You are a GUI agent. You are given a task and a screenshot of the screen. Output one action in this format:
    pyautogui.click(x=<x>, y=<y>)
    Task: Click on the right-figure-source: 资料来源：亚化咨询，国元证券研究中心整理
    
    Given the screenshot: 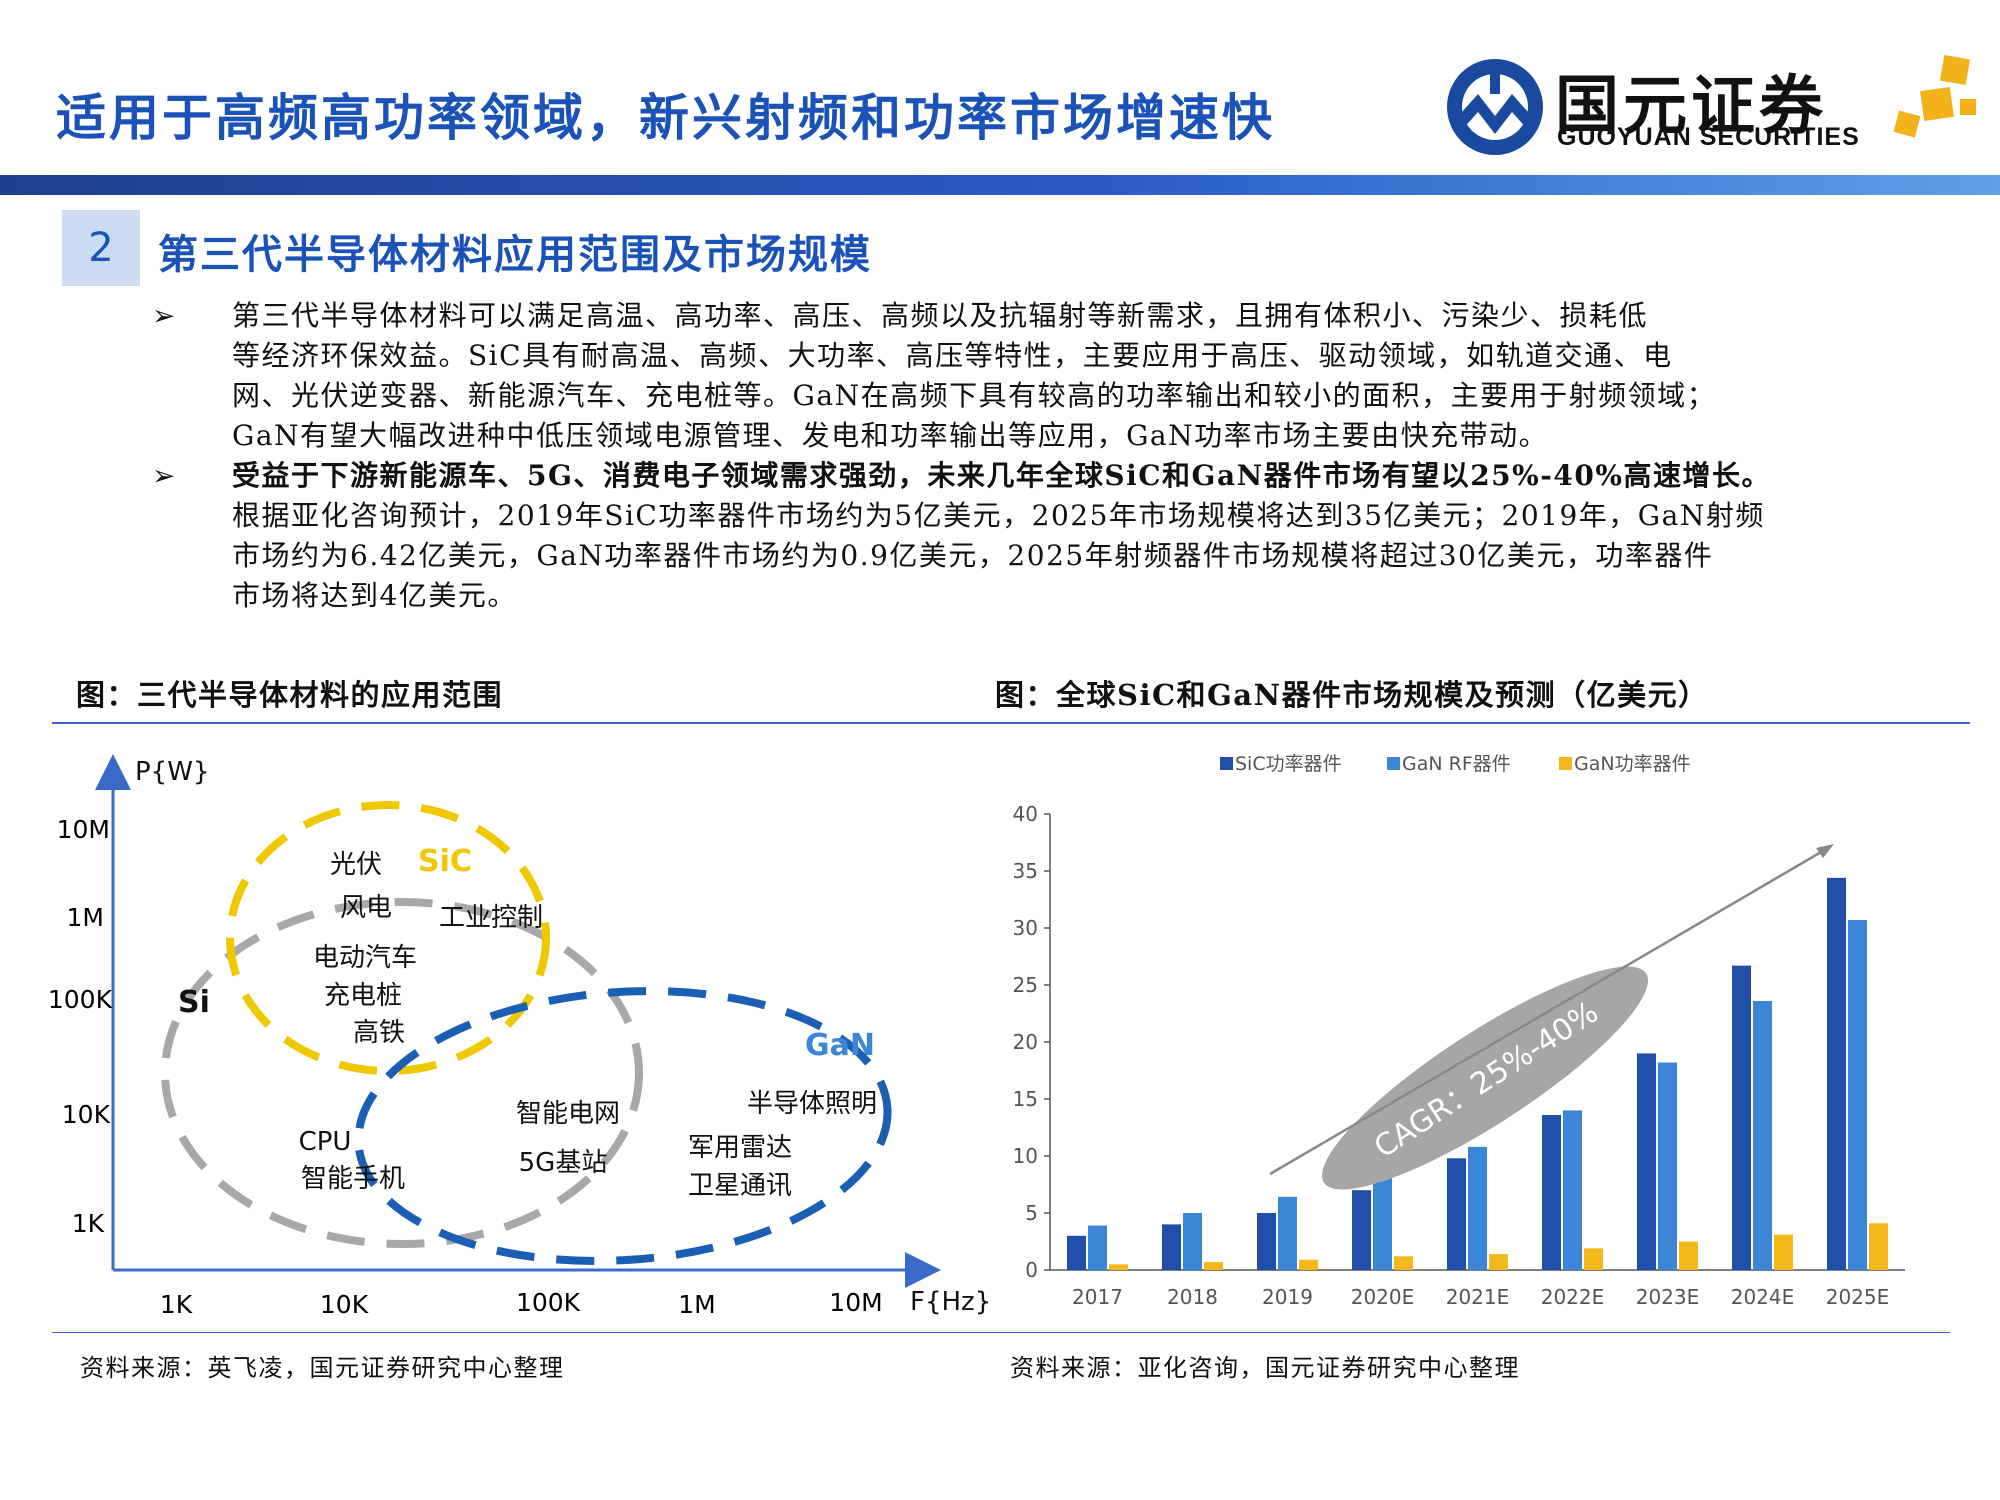 What is the action you would take?
    pyautogui.click(x=1265, y=1368)
    